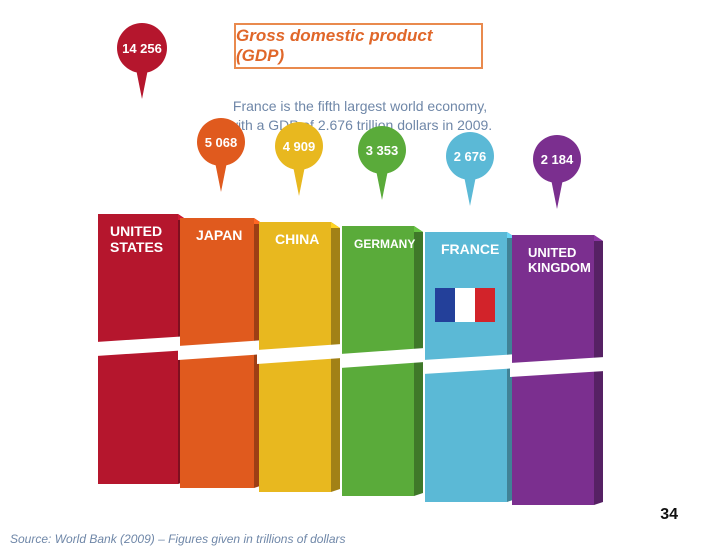 The width and height of the screenshot is (720, 546). What do you see at coordinates (297, 239) in the screenshot?
I see `category-label-3: CHINA` at bounding box center [297, 239].